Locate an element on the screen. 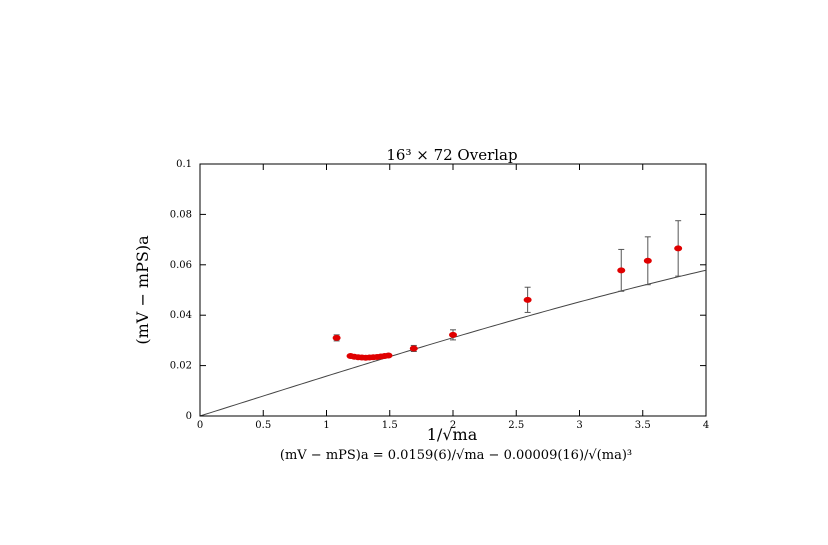  x-axis-label: 1/√ma is located at coordinates (452, 434).